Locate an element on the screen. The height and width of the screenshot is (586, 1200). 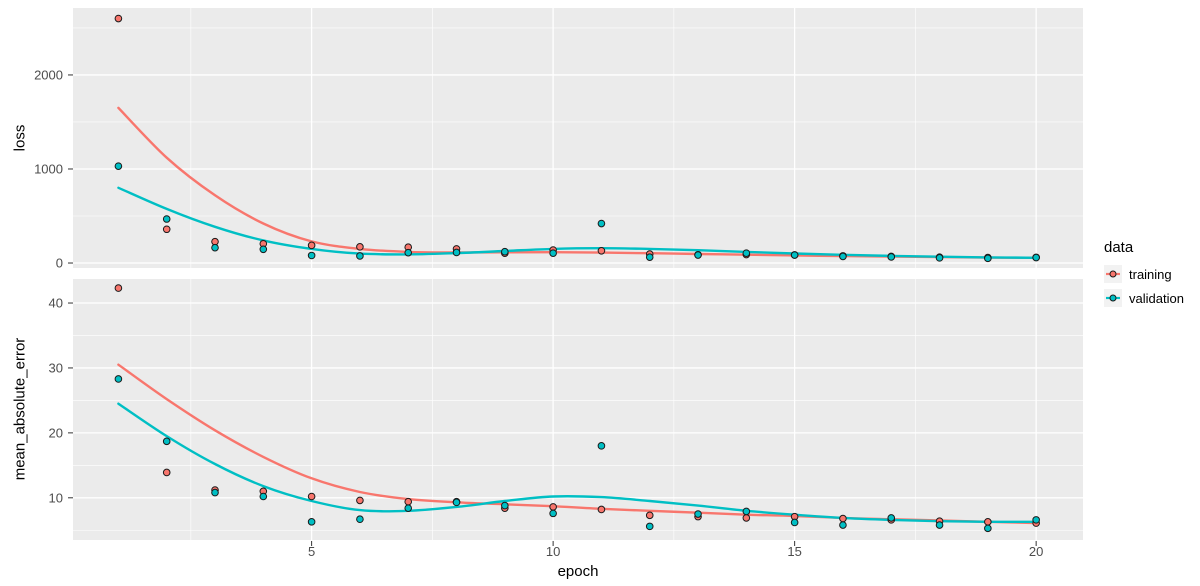
legend-label-validation: validation is located at coordinates (1156, 298).